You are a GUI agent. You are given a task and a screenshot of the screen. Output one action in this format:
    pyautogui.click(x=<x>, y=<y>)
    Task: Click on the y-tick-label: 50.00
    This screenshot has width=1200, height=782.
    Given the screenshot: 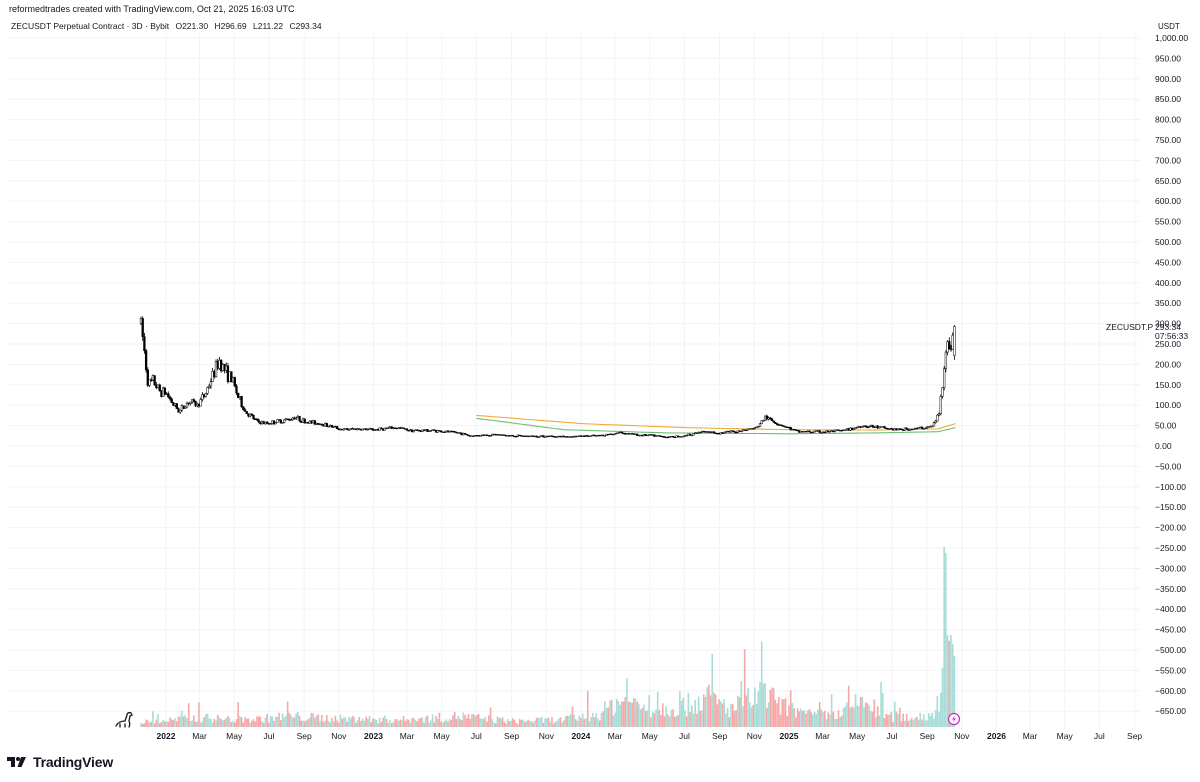 What is the action you would take?
    pyautogui.click(x=1166, y=426)
    